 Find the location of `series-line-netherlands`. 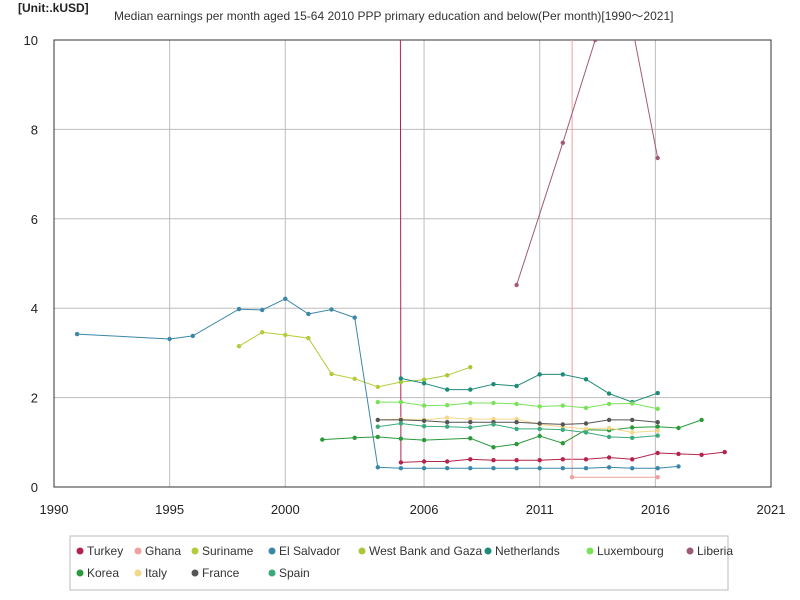

series-line-netherlands is located at coordinates (529, 388).